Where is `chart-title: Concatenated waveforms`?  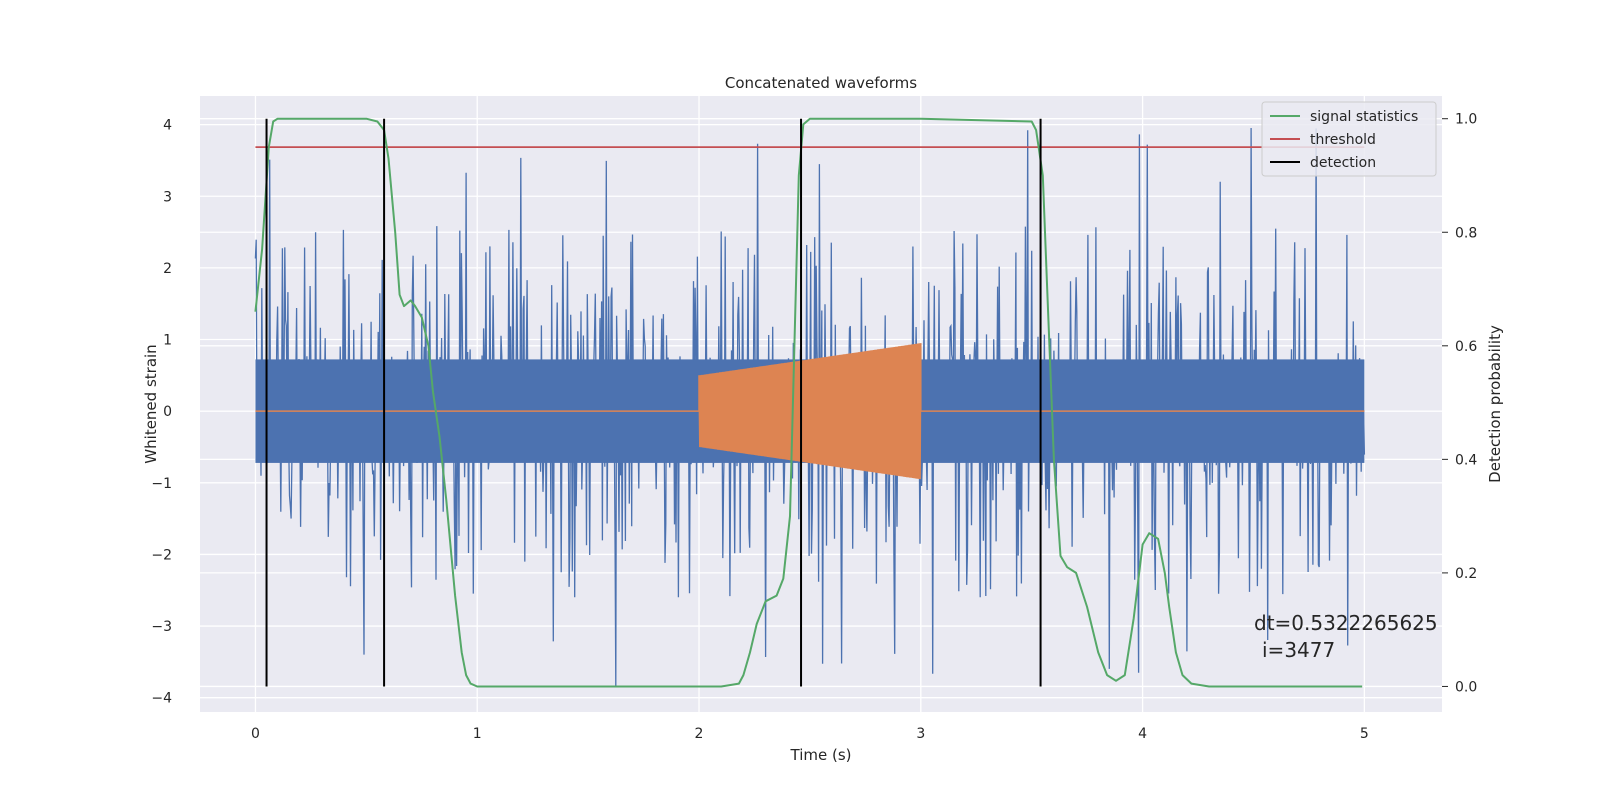
chart-title: Concatenated waveforms is located at coordinates (821, 83).